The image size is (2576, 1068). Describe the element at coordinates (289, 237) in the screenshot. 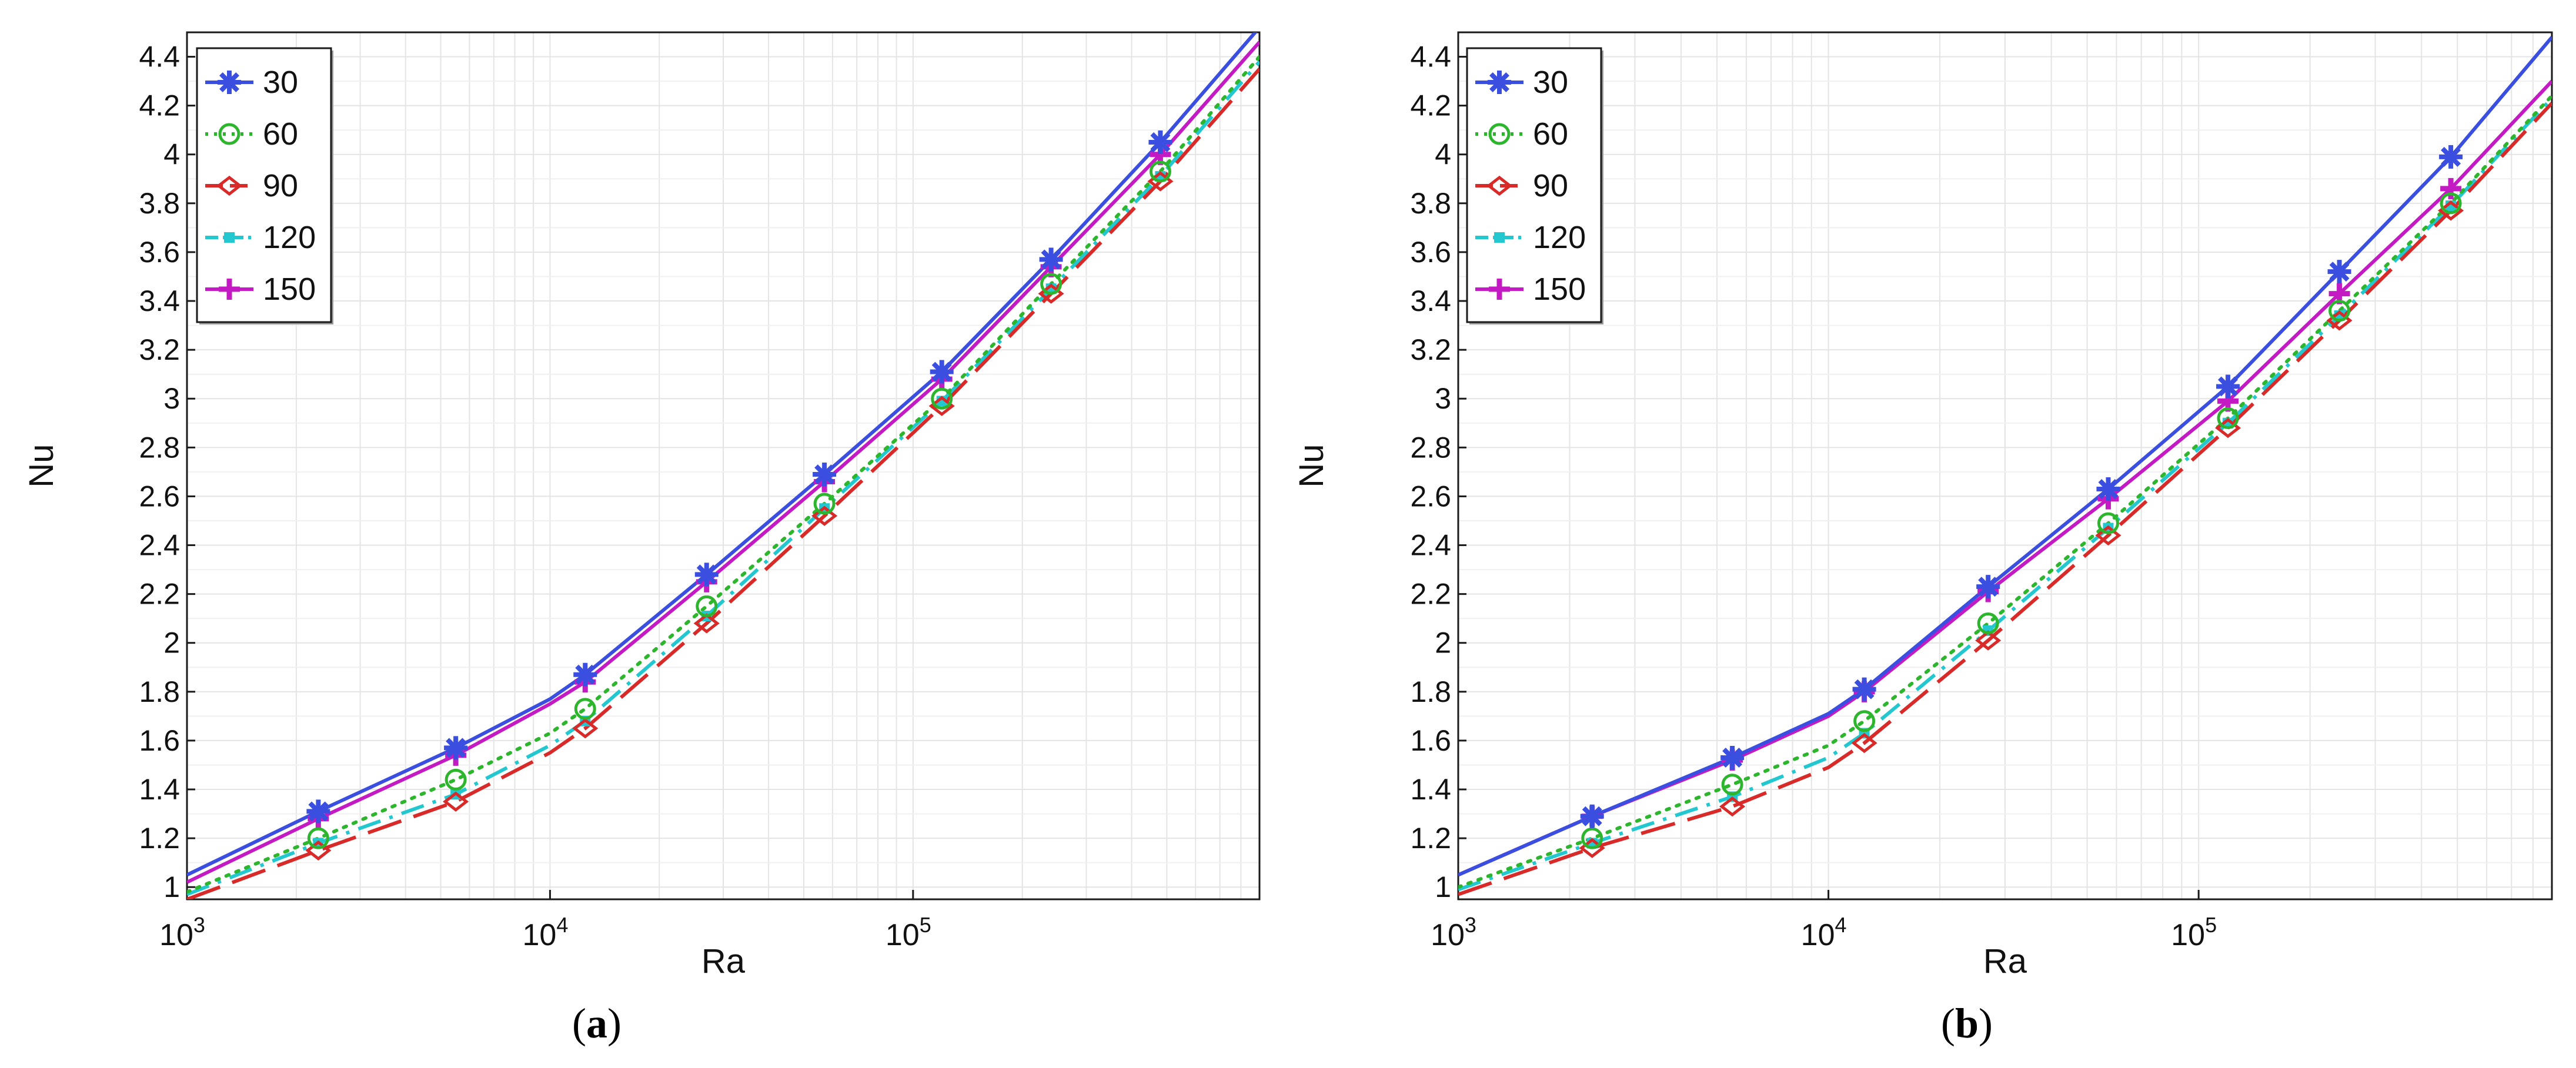

I see `legend-label-a-120: 120` at that location.